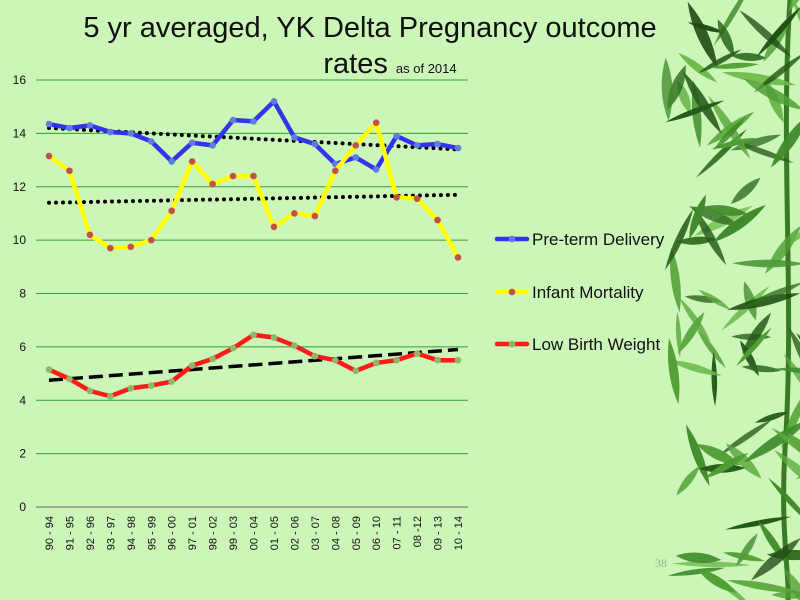 The image size is (800, 600). Describe the element at coordinates (253, 190) in the screenshot. I see `series-line` at that location.